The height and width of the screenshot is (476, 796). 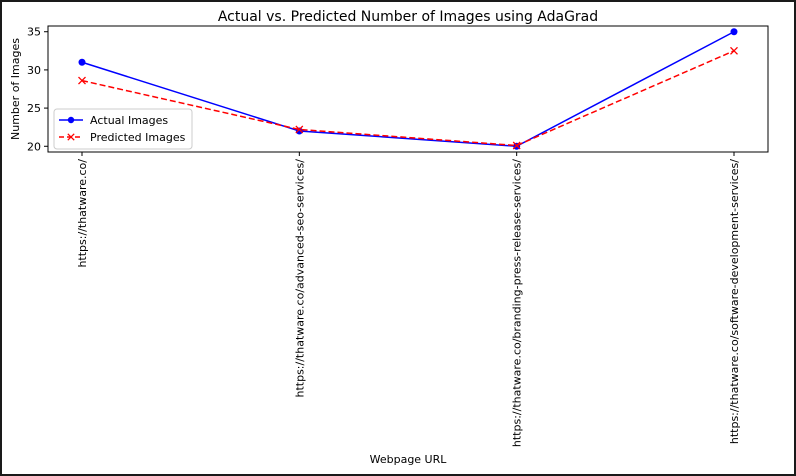 I want to click on y-tick-label: 35, so click(x=34, y=32).